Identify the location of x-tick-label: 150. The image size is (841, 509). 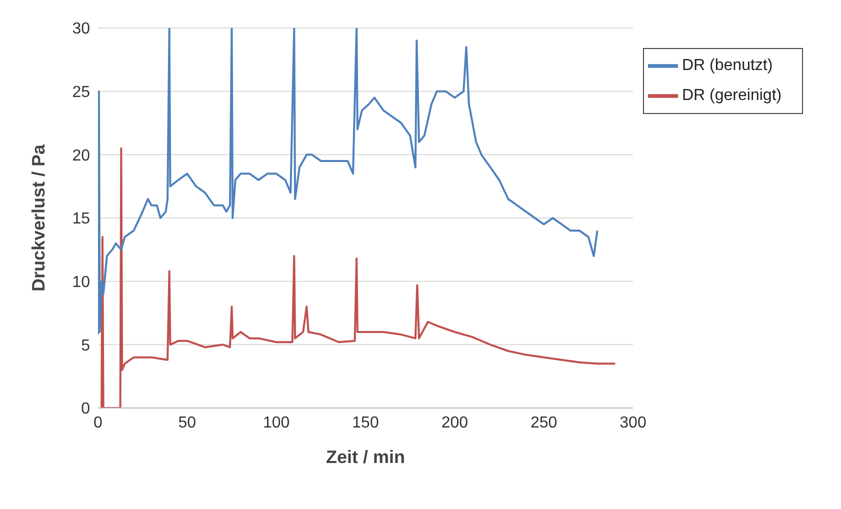
(365, 423).